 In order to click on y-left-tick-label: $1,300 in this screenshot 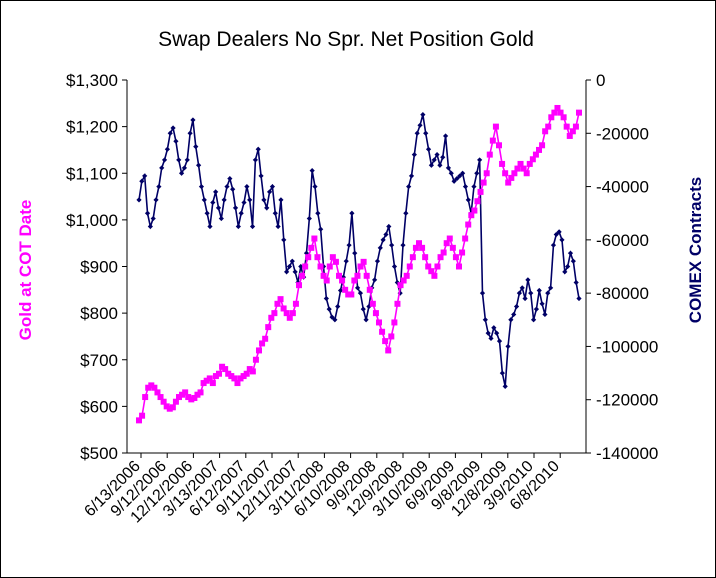, I will do `click(92, 80)`.